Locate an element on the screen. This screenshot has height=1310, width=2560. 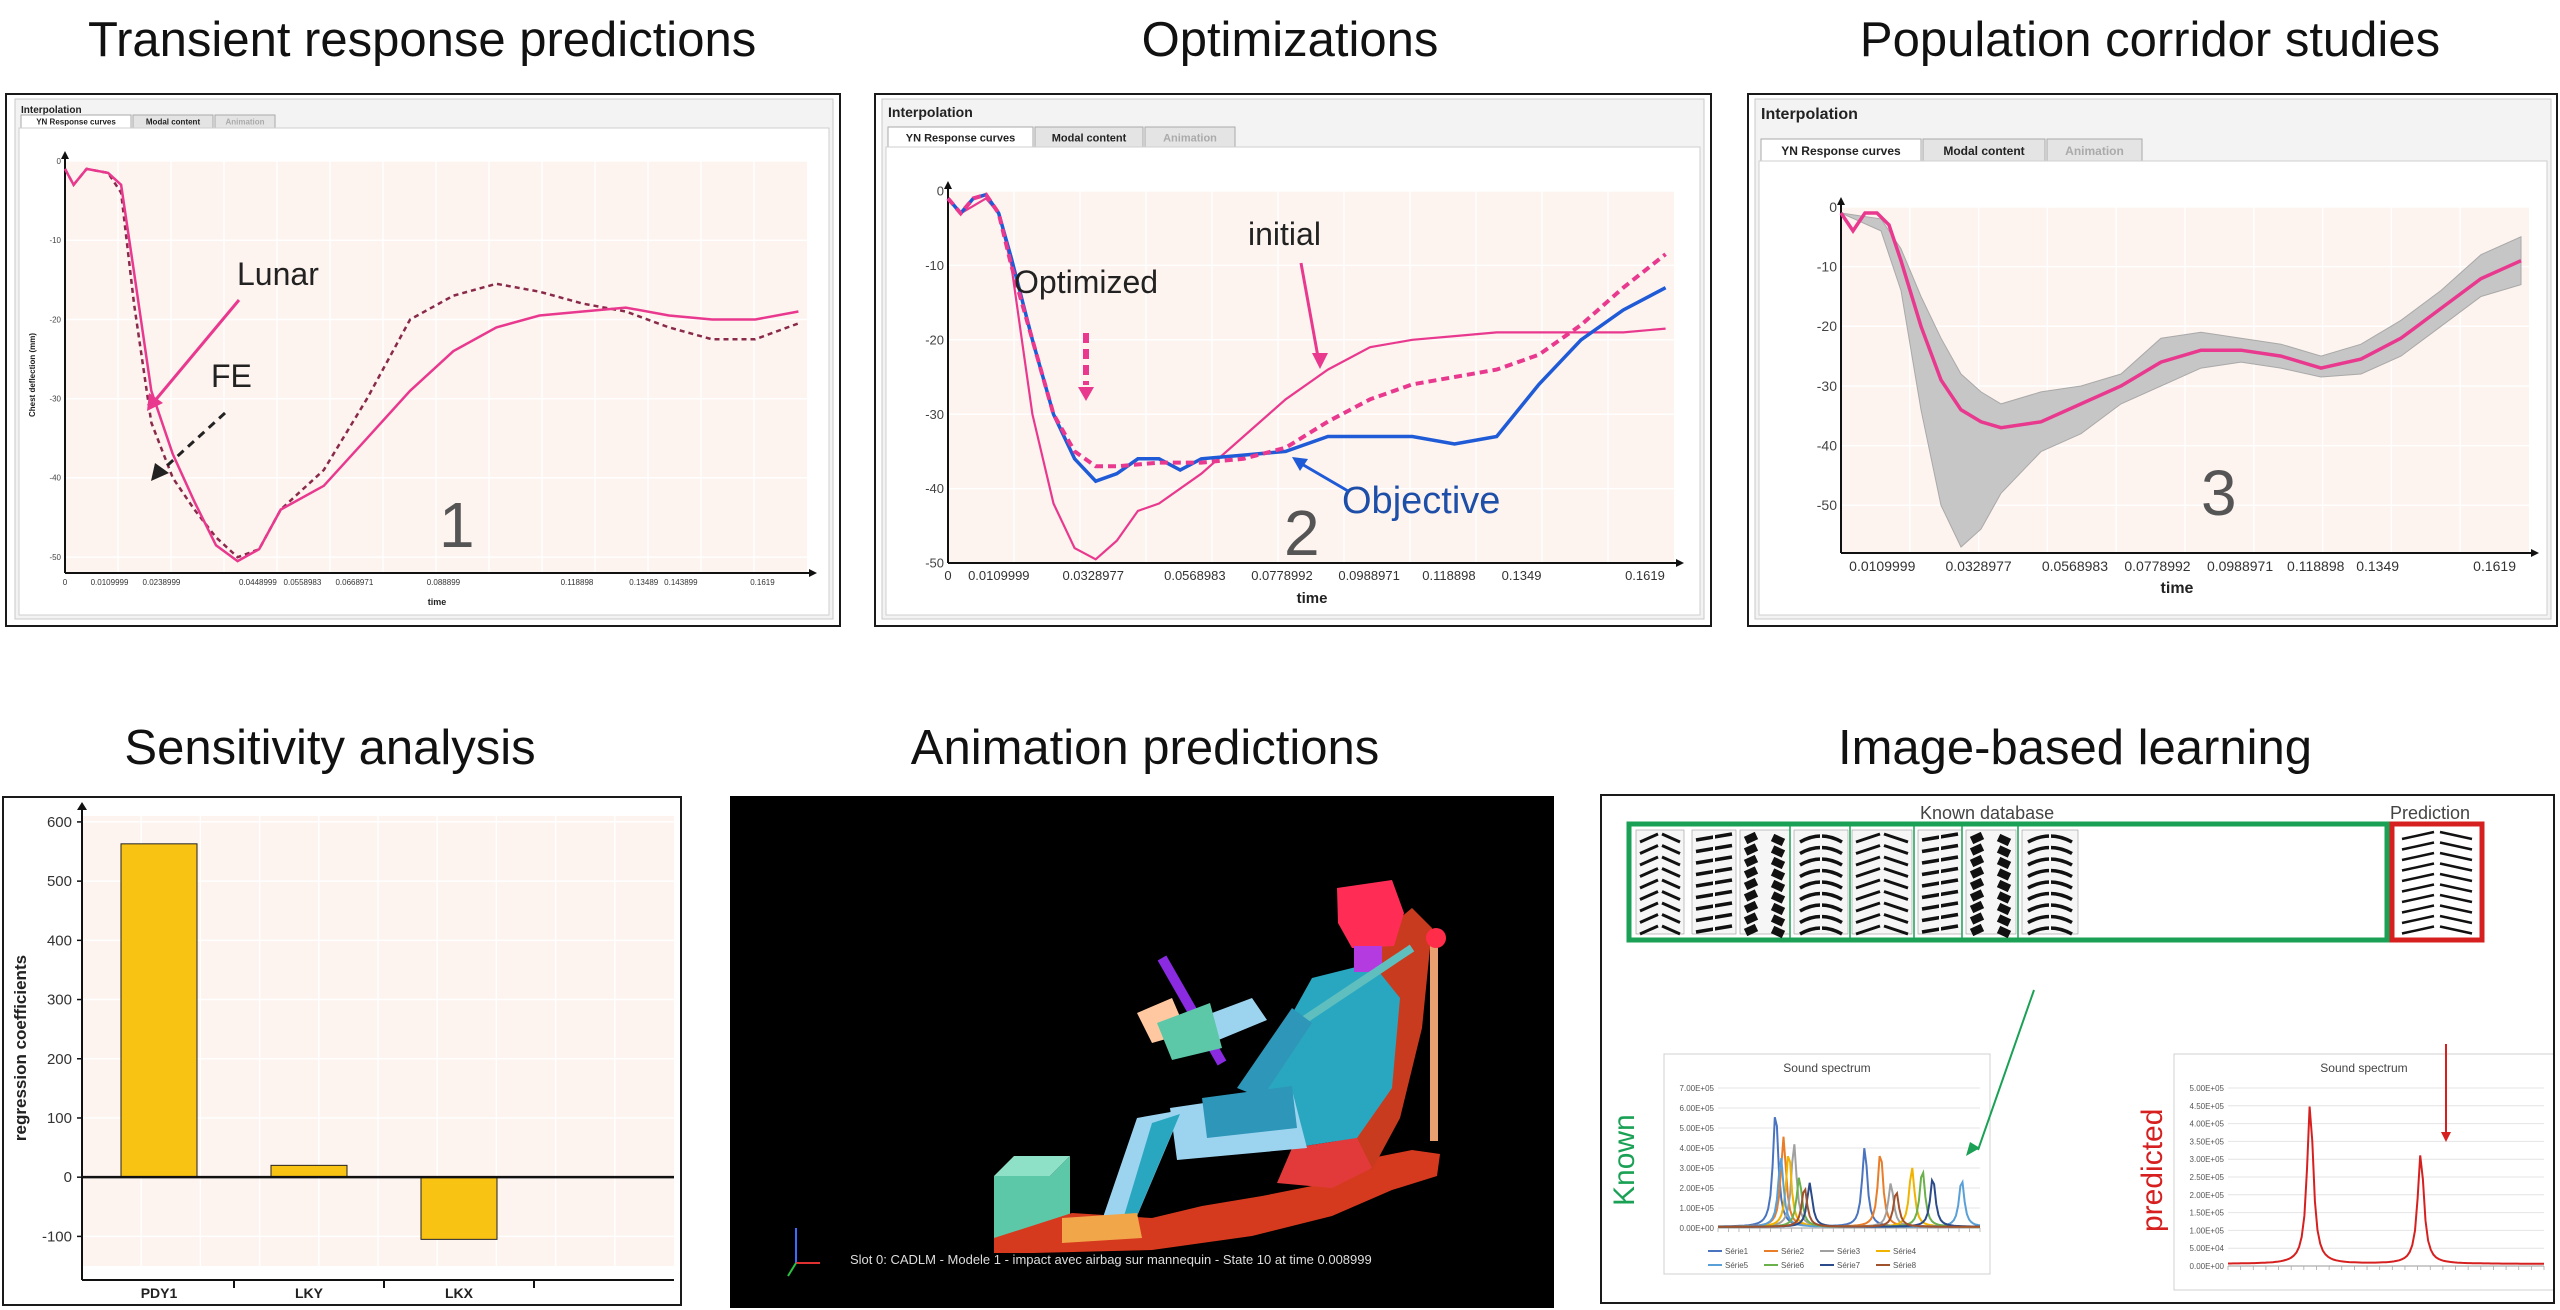
predicted-spectrum-y-tick: 5.00E+04 is located at coordinates (2207, 1248).